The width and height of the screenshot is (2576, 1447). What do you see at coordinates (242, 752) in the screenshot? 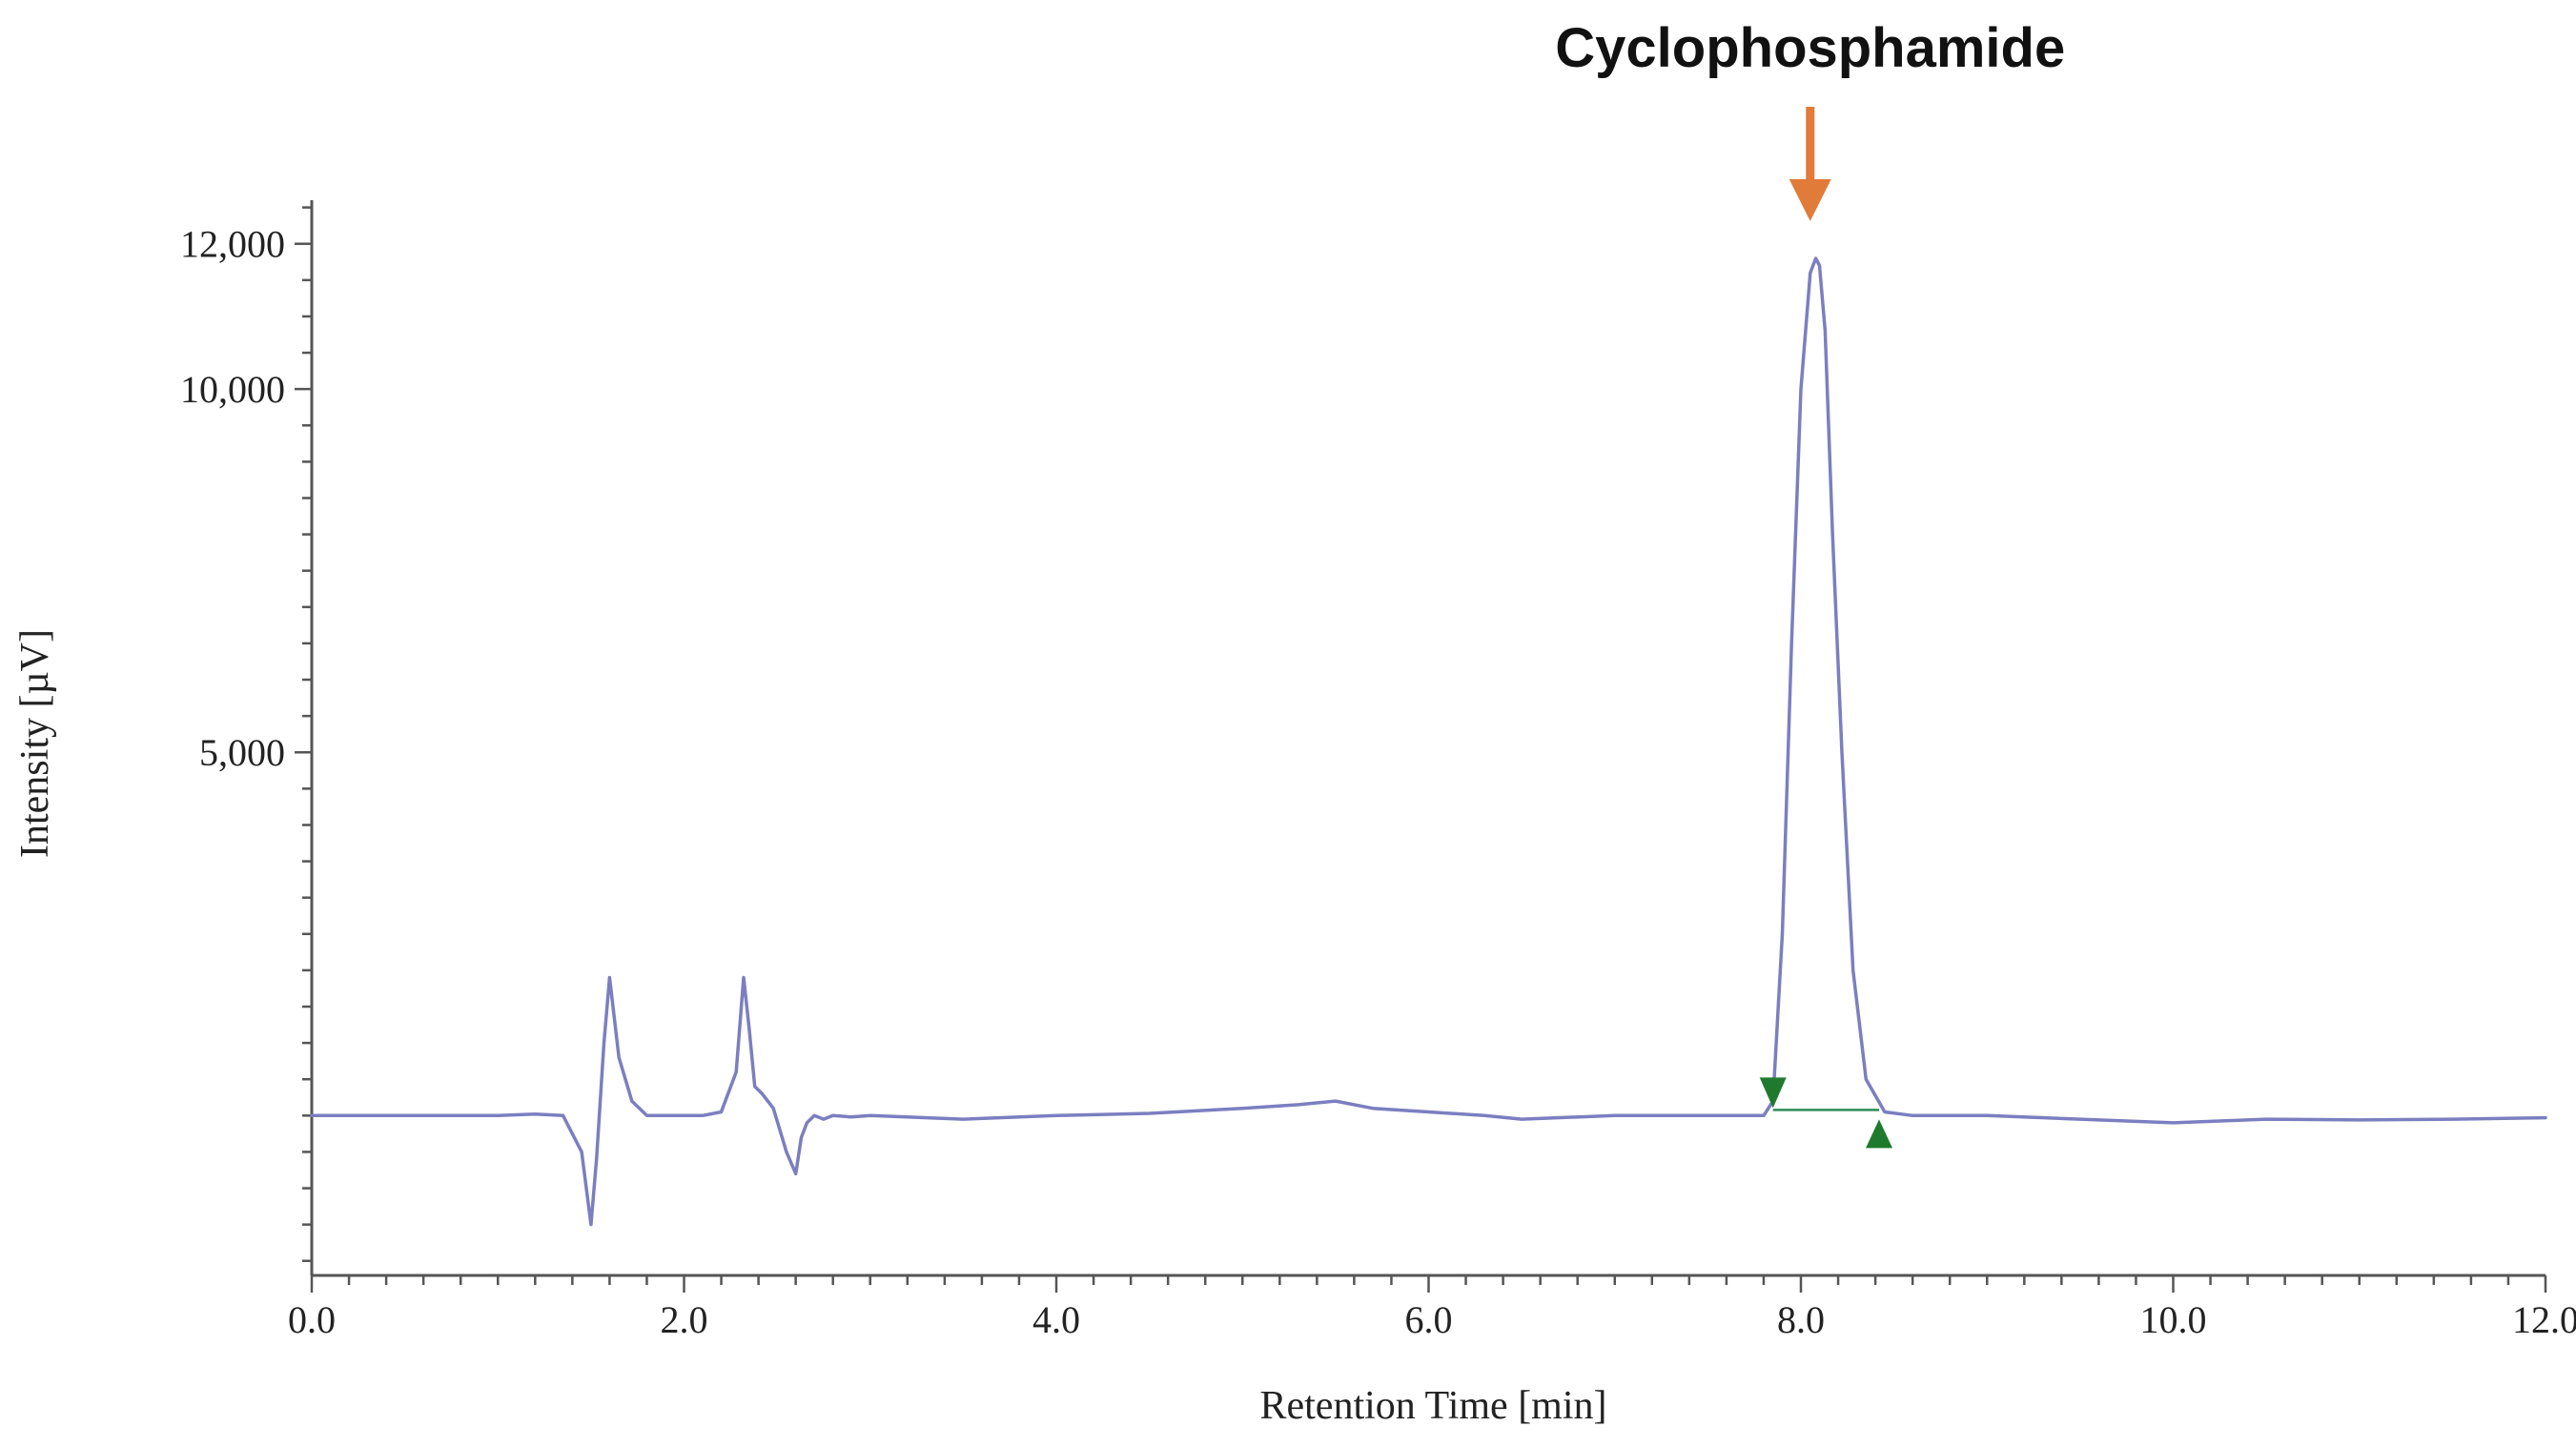
I see `y-tick-label: 5,000` at bounding box center [242, 752].